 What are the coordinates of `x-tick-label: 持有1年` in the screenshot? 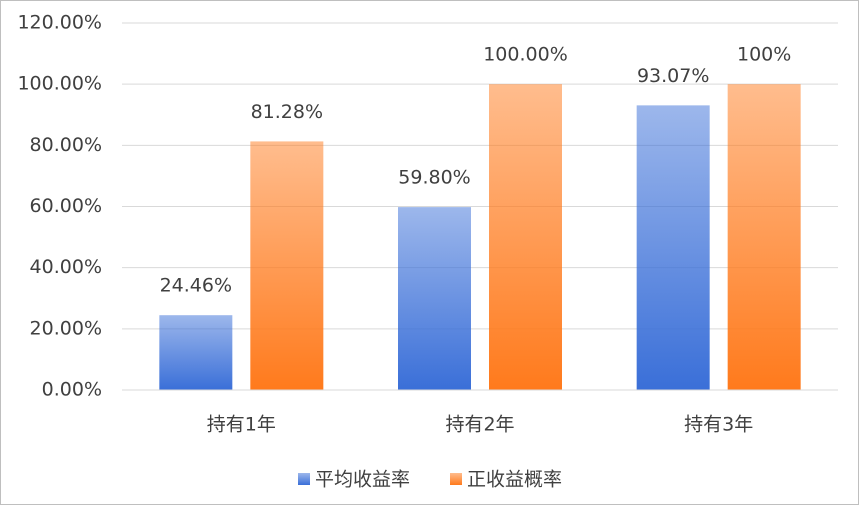 It's located at (241, 425).